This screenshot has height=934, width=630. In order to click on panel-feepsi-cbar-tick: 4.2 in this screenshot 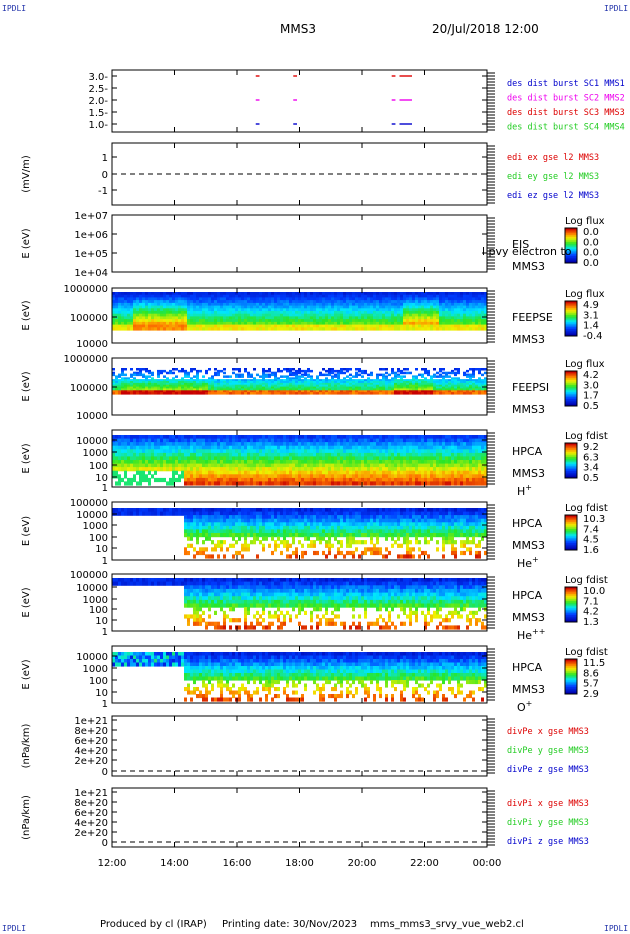, I will do `click(591, 375)`.